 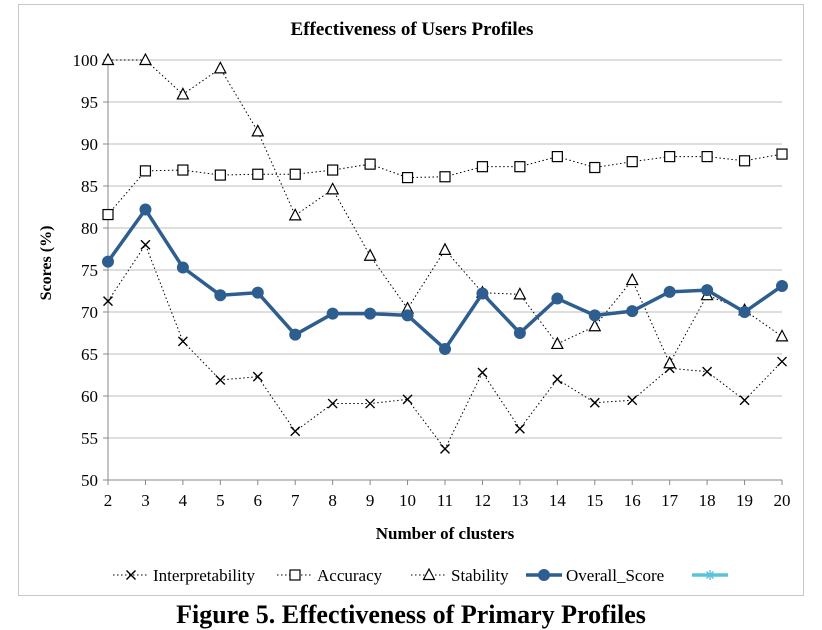 I want to click on x-tick-label: 4, so click(x=183, y=500).